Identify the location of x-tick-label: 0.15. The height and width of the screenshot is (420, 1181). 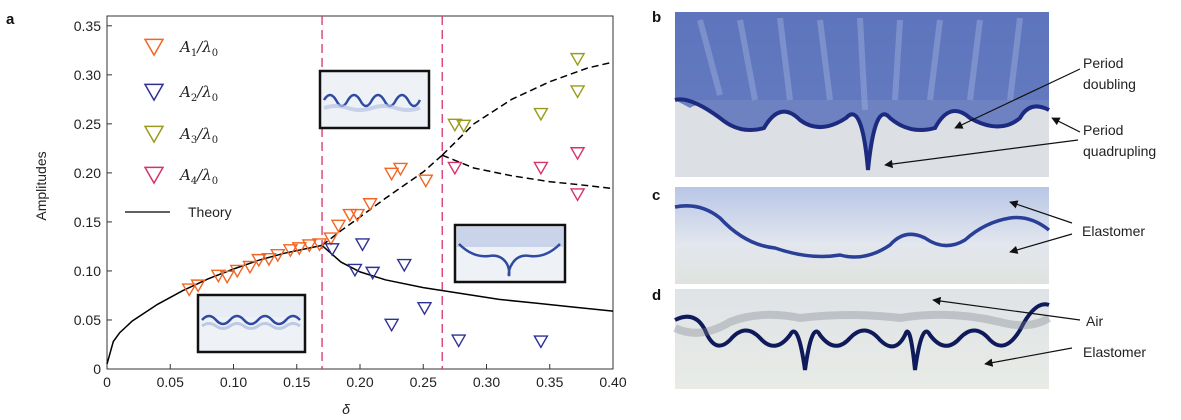
(296, 382).